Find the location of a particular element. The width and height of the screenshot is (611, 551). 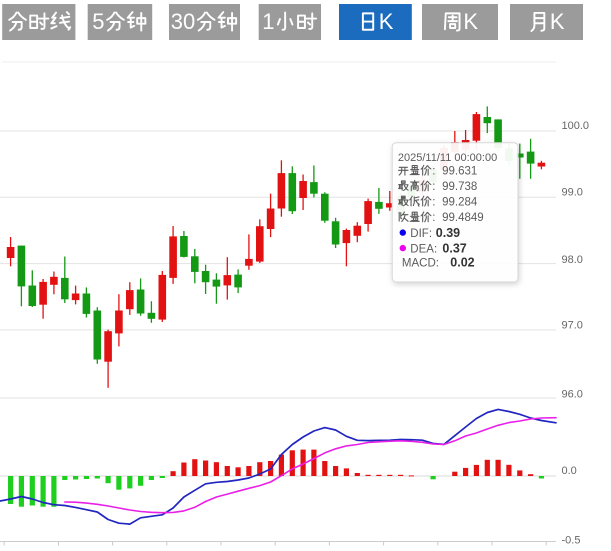

svg-text: 30 is located at coordinates (183, 21).